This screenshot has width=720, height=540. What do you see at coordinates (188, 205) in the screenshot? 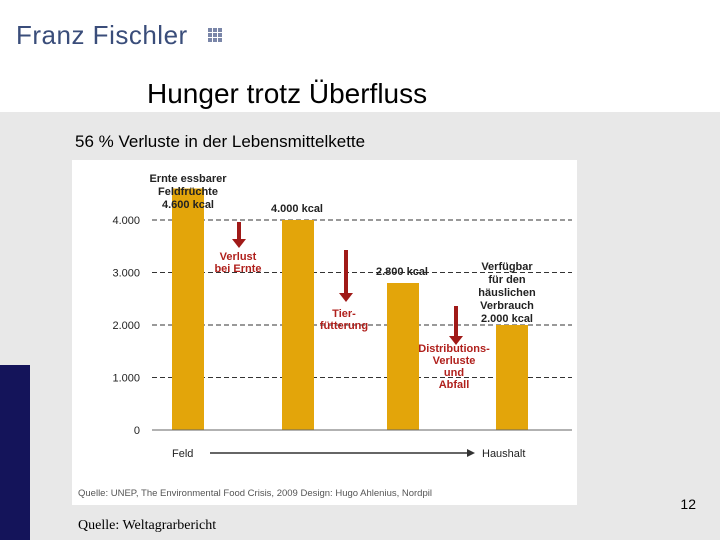
I see `bar-label: 4.600 kcal` at bounding box center [188, 205].